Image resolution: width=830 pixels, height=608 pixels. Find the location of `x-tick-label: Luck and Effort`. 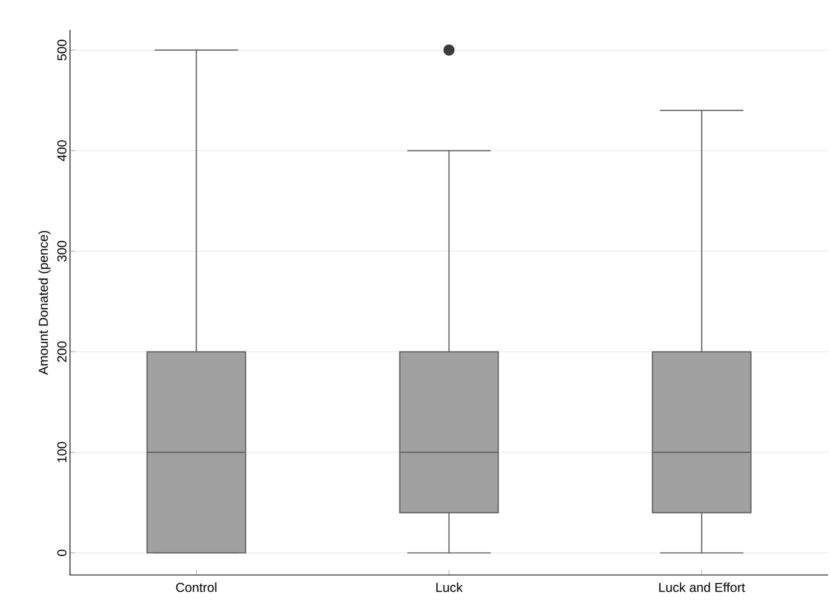

x-tick-label: Luck and Effort is located at coordinates (702, 587).